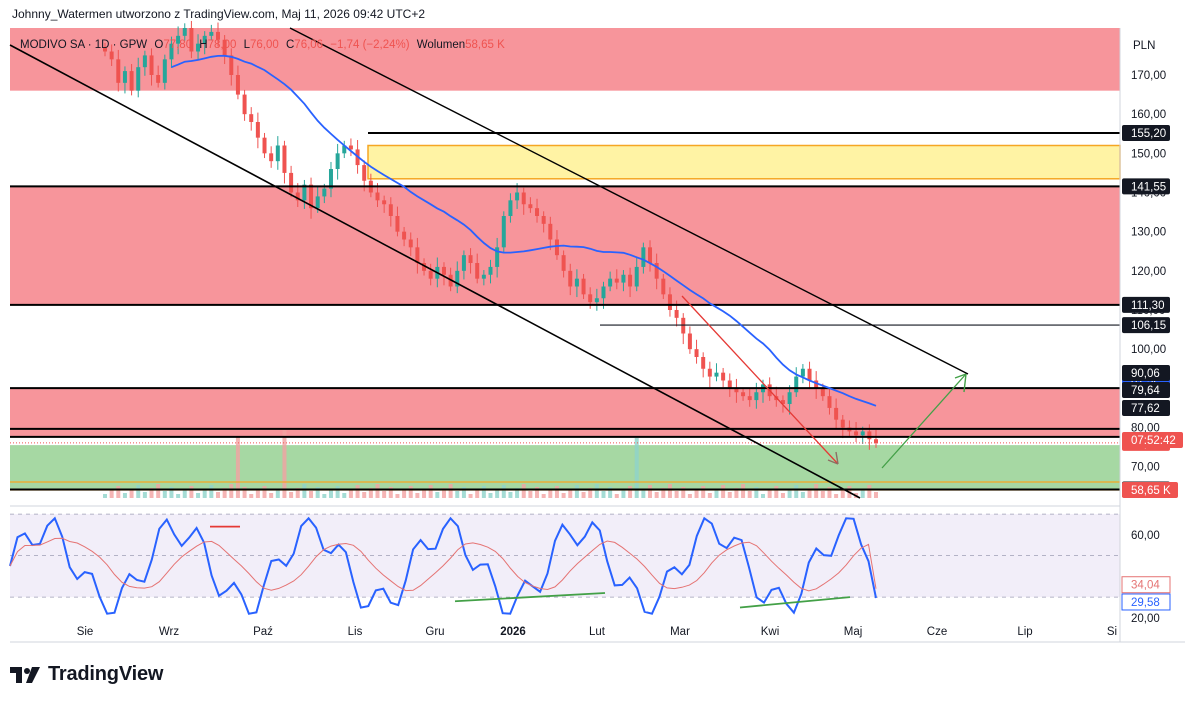 The image size is (1200, 707). What do you see at coordinates (1148, 233) in the screenshot?
I see `price-tick: 130,00` at bounding box center [1148, 233].